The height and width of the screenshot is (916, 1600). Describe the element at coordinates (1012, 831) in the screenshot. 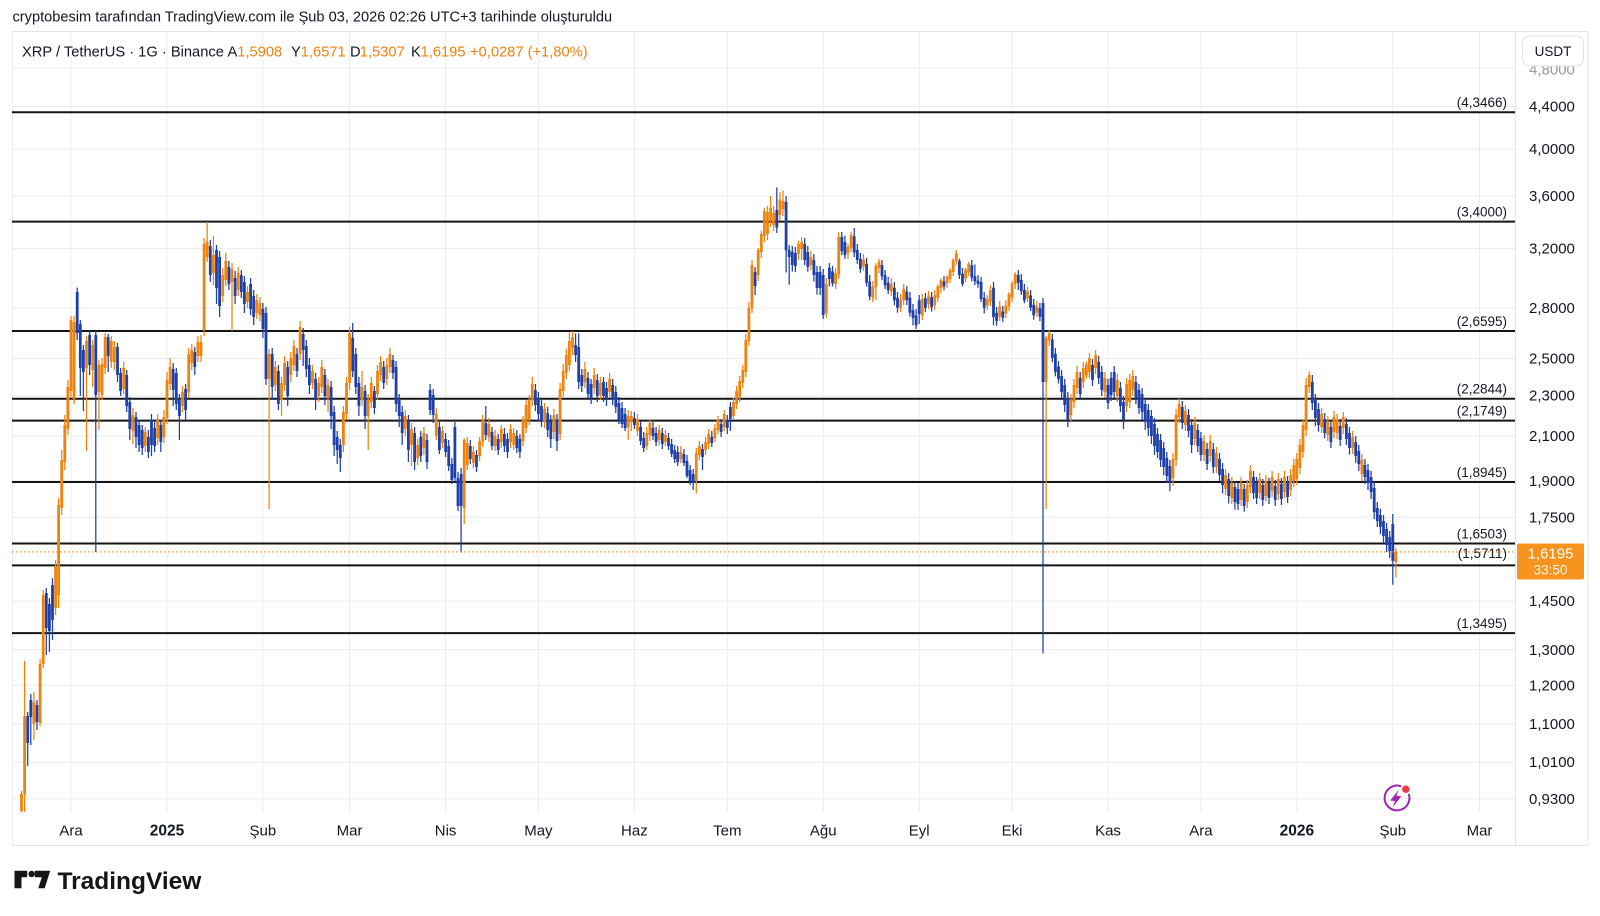

I see `svg-text: Eki` at that location.